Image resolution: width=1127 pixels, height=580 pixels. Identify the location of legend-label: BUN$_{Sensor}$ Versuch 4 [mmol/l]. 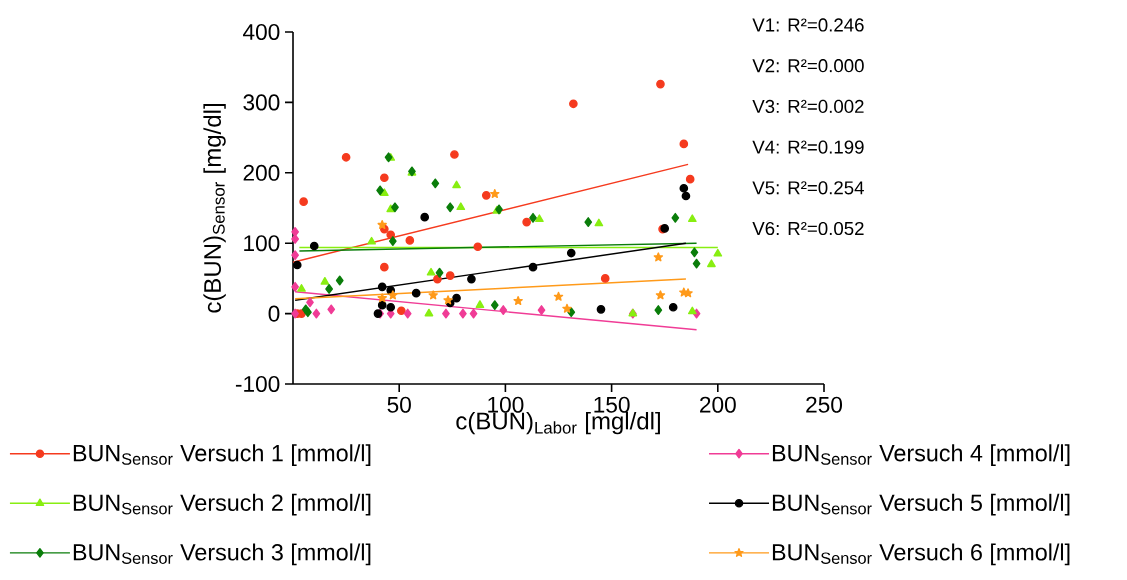
(921, 455).